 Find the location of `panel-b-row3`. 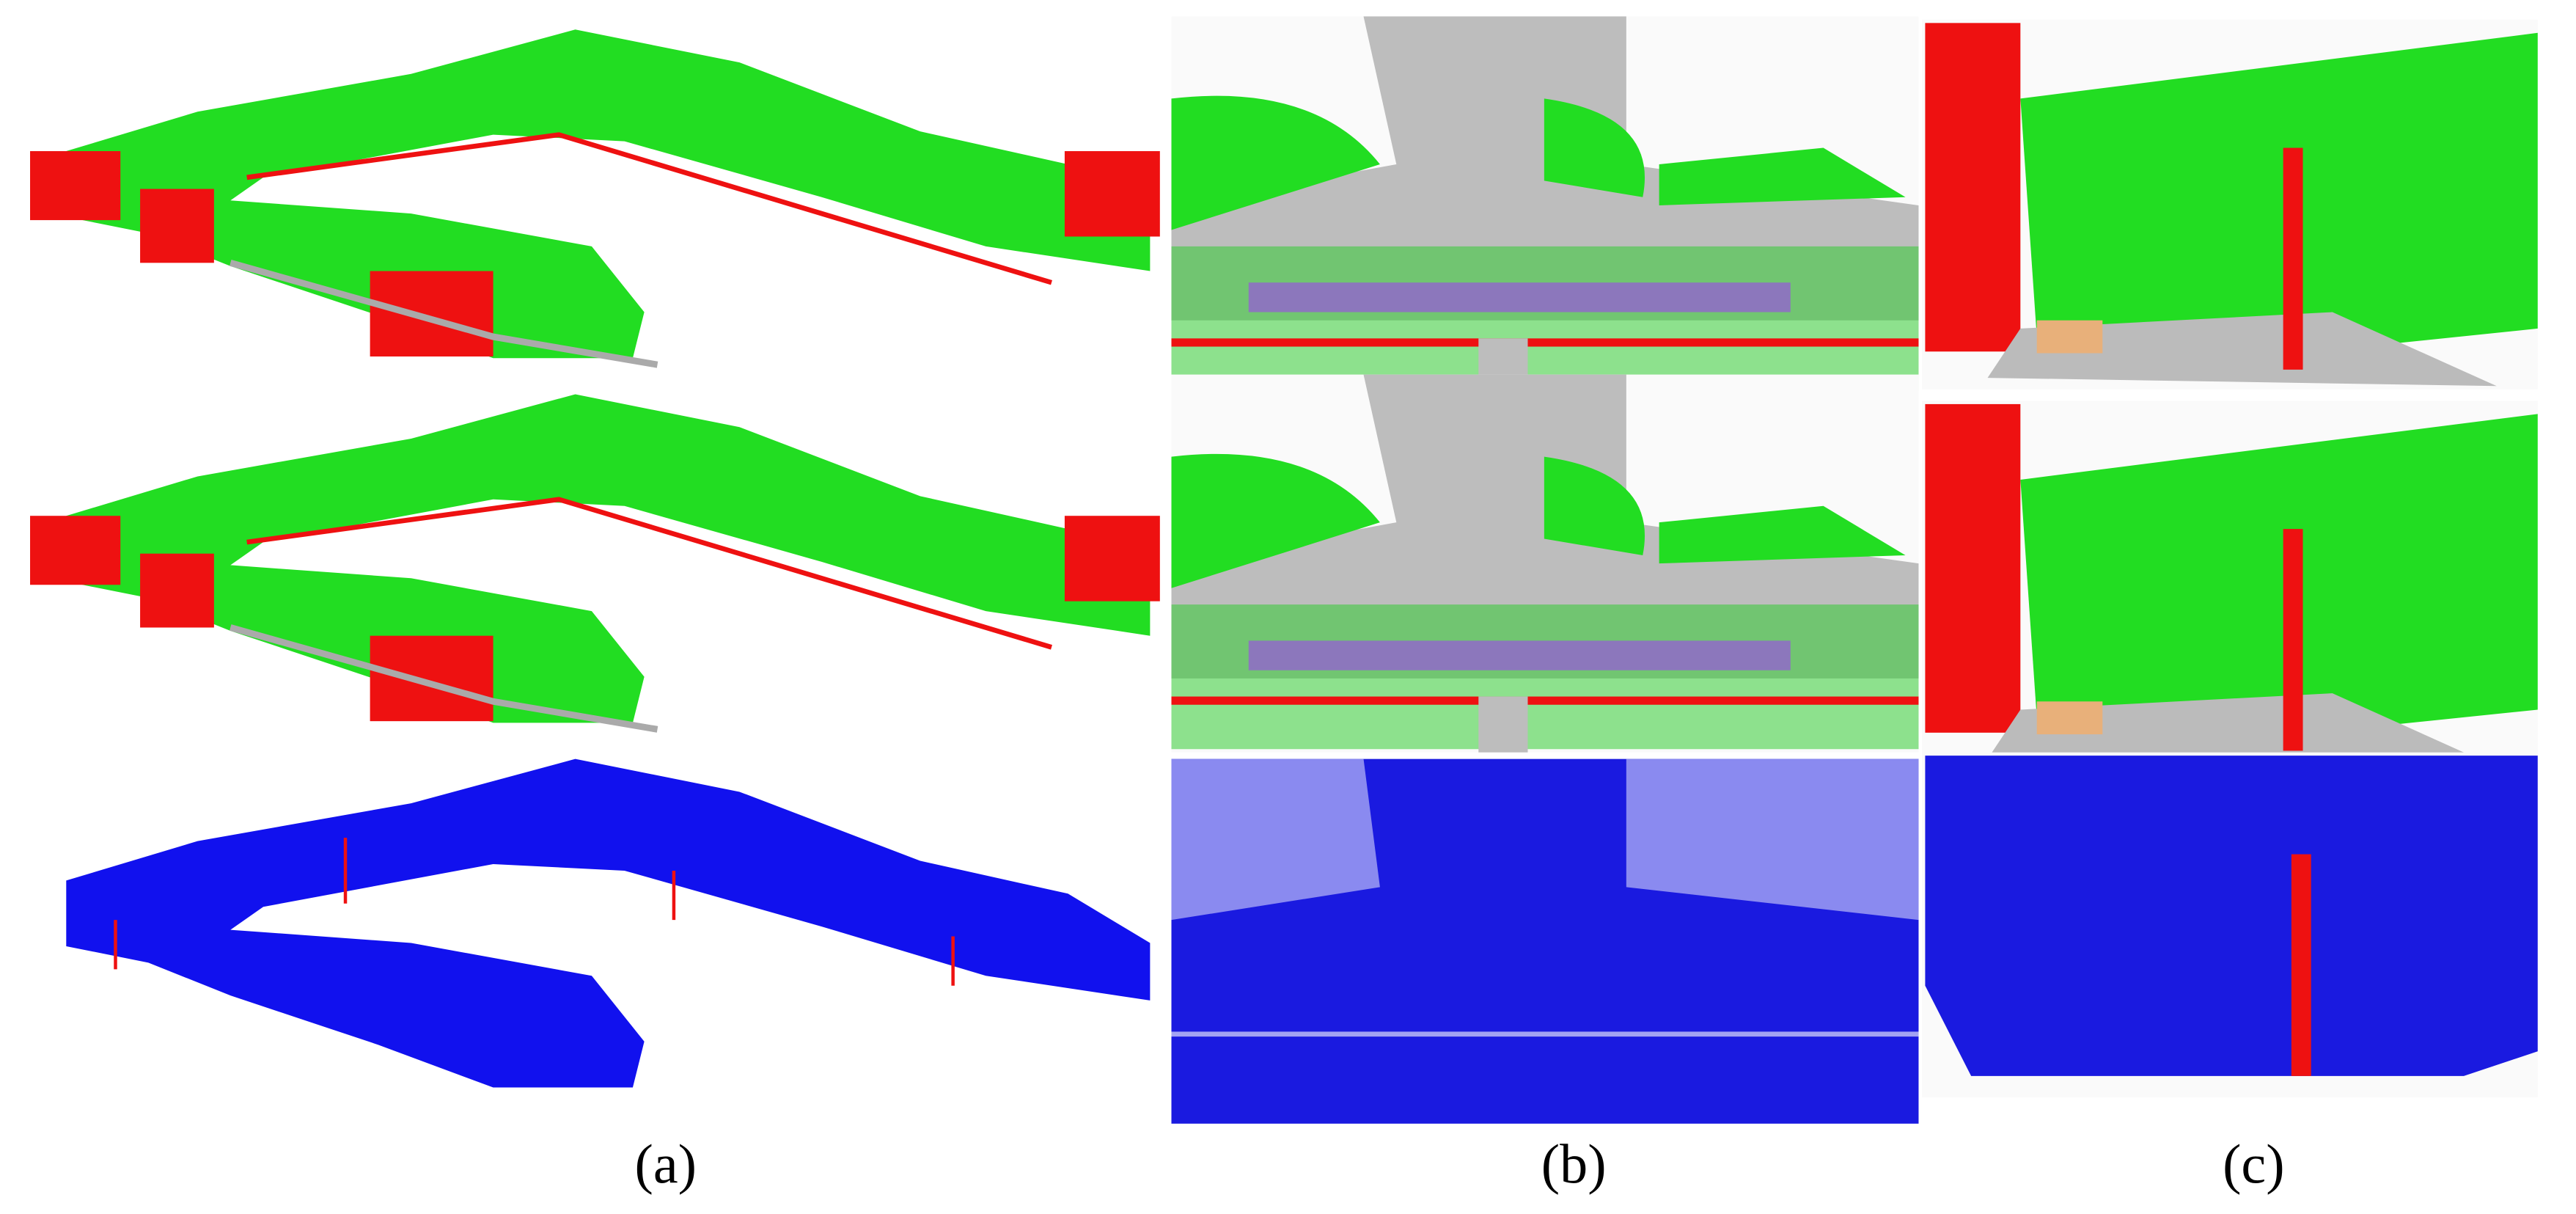

panel-b-row3 is located at coordinates (1545, 941).